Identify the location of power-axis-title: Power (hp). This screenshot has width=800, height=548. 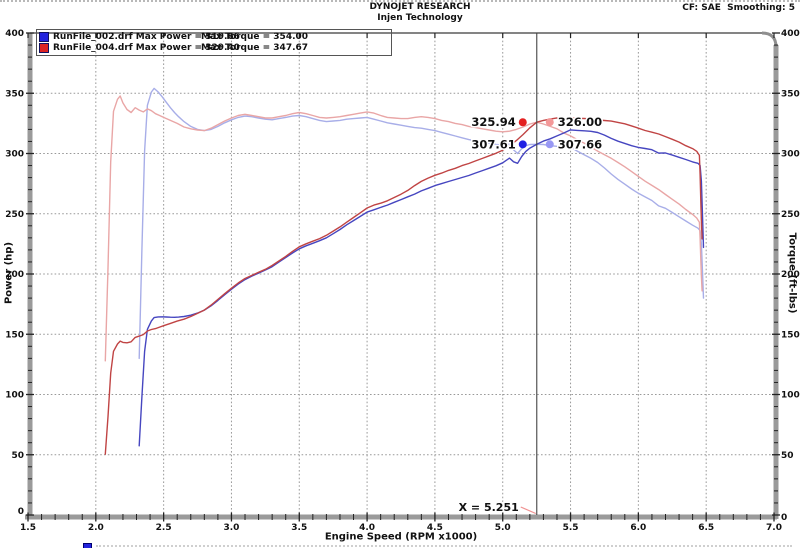
(9, 273).